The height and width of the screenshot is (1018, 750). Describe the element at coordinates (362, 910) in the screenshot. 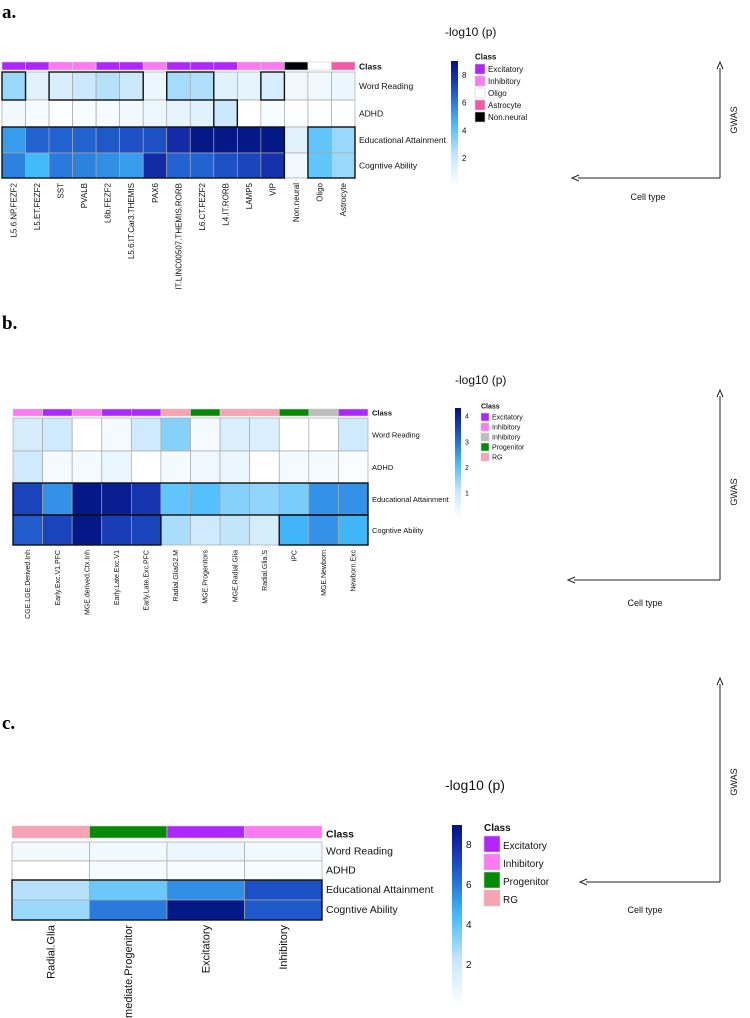

I see `row-label: Cogntive Ability` at that location.